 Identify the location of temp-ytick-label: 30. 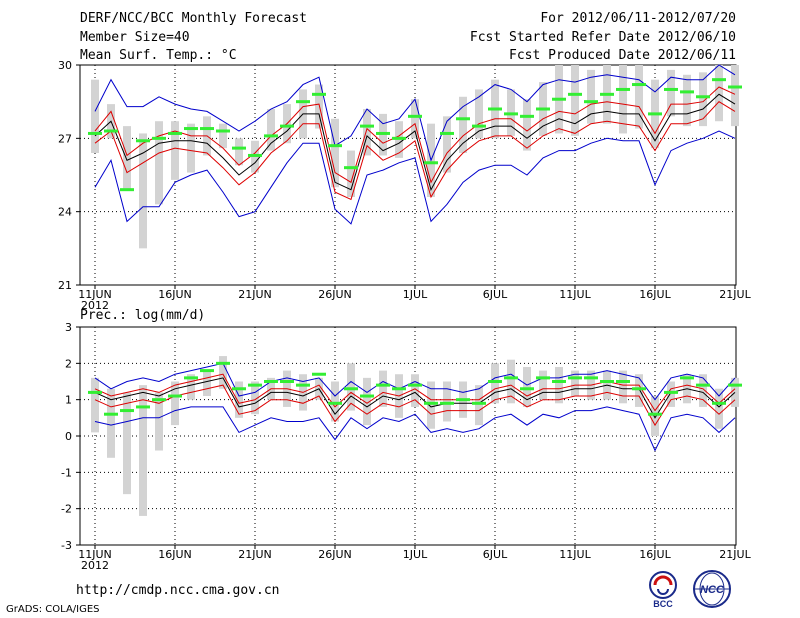
(65, 65).